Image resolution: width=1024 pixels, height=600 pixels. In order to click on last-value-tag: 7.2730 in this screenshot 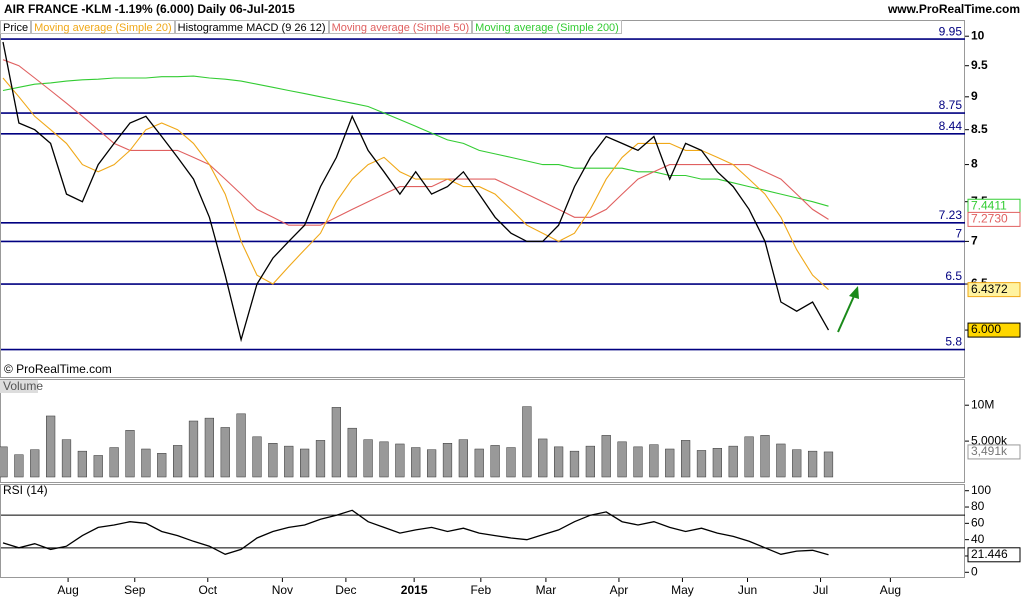, I will do `click(994, 219)`.